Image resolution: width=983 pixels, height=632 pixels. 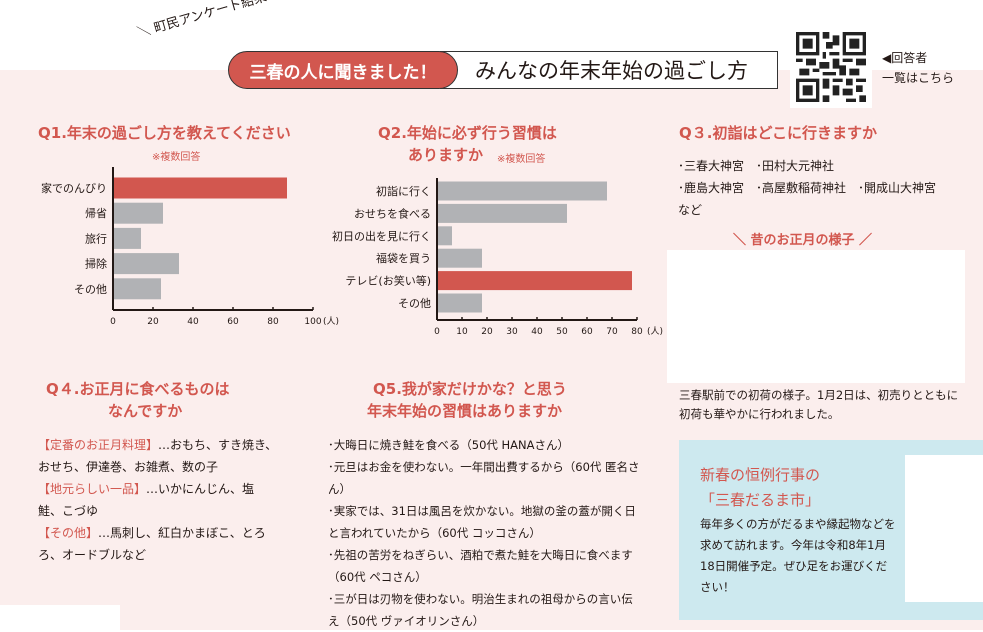 I want to click on qr-label-line: ◀回答者, so click(x=905, y=58).